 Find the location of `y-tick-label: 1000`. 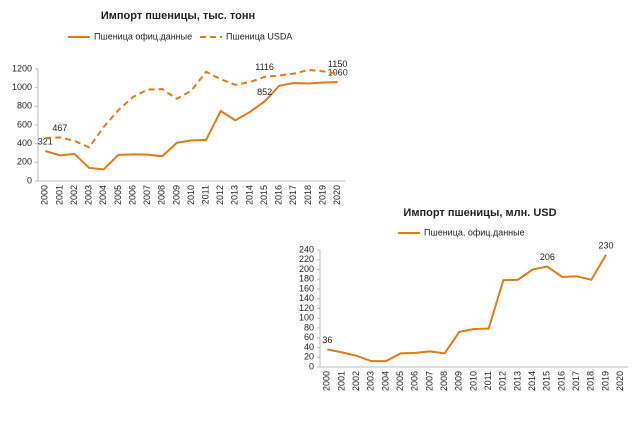

y-tick-label: 1000 is located at coordinates (22, 87).